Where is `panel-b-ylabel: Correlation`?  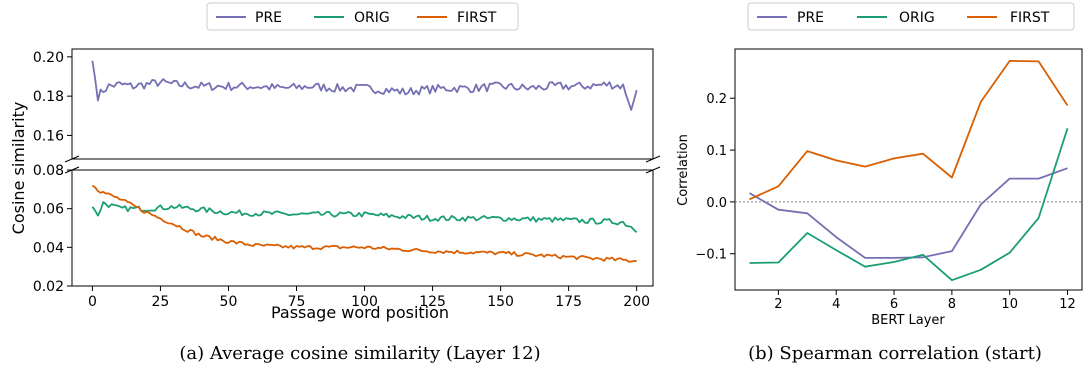
panel-b-ylabel: Correlation is located at coordinates (683, 170).